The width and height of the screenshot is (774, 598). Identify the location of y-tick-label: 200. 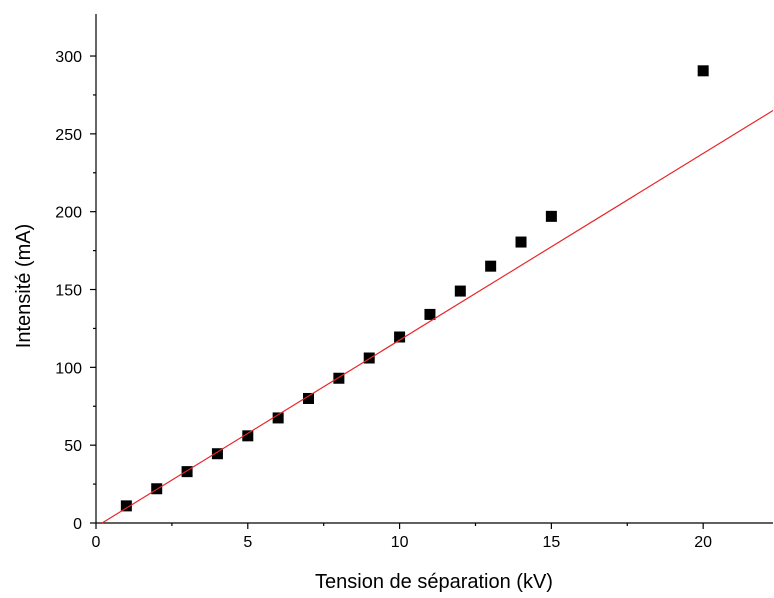
(68, 213).